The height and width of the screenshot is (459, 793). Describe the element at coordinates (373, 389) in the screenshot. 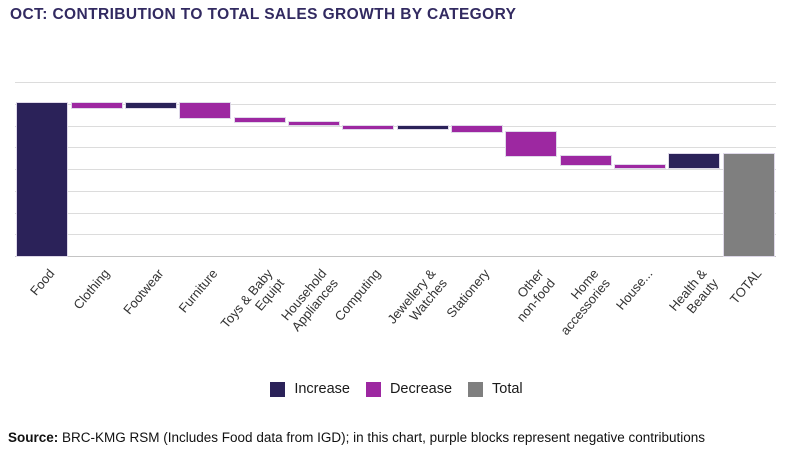

I see `decrease-swatch-icon` at that location.